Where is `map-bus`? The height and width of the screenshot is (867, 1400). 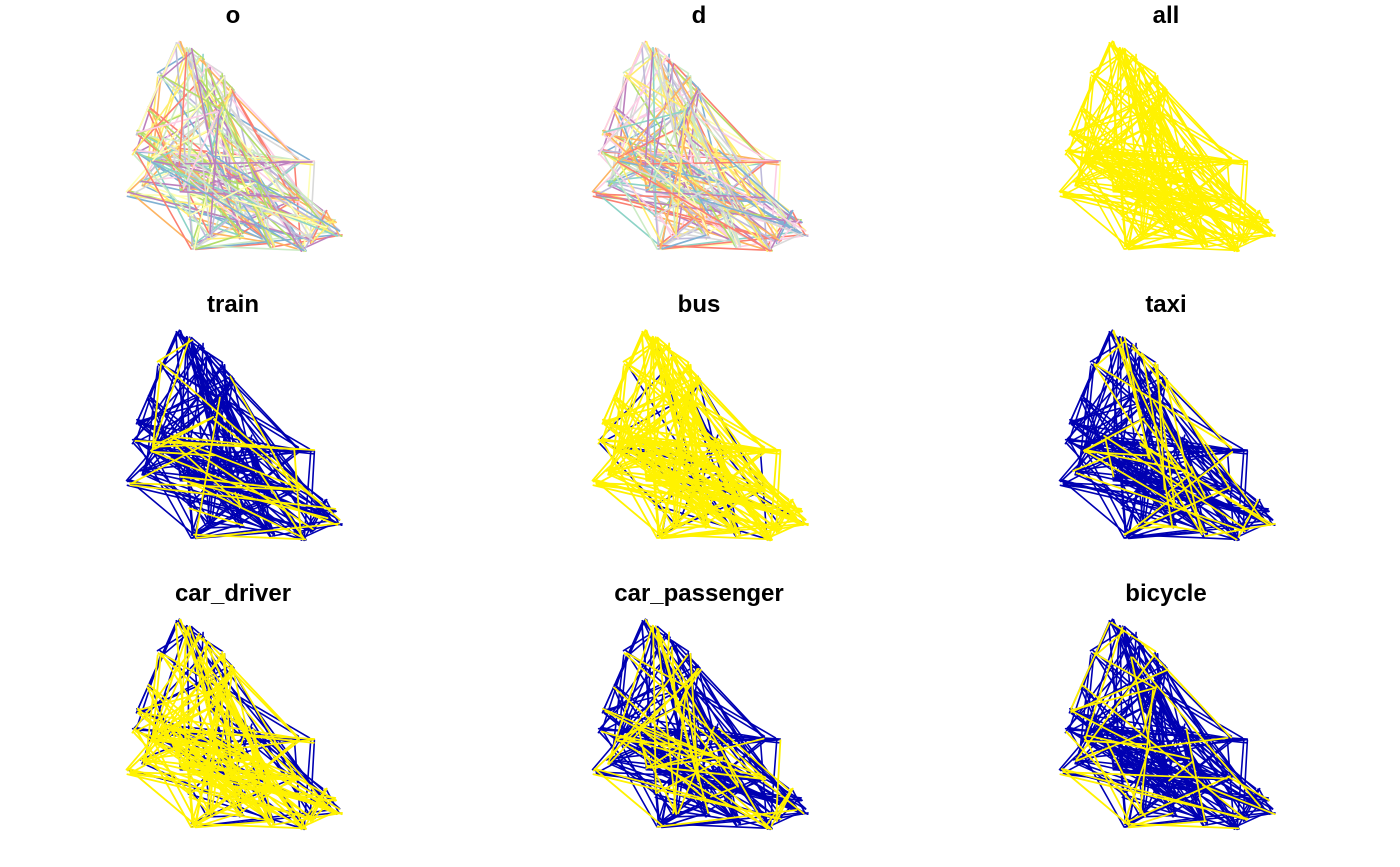 map-bus is located at coordinates (700, 435).